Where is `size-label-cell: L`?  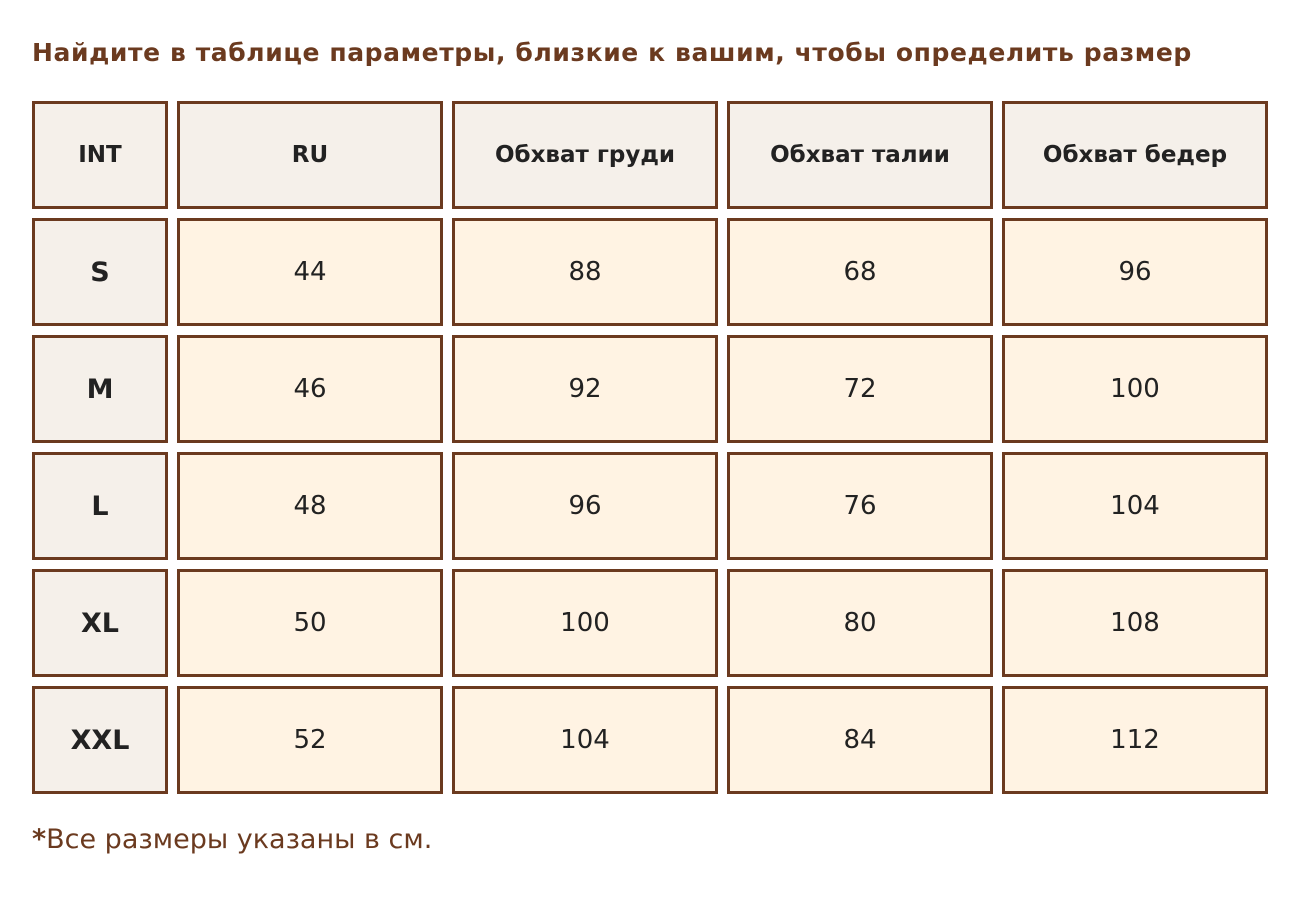
size-label-cell: L is located at coordinates (100, 506).